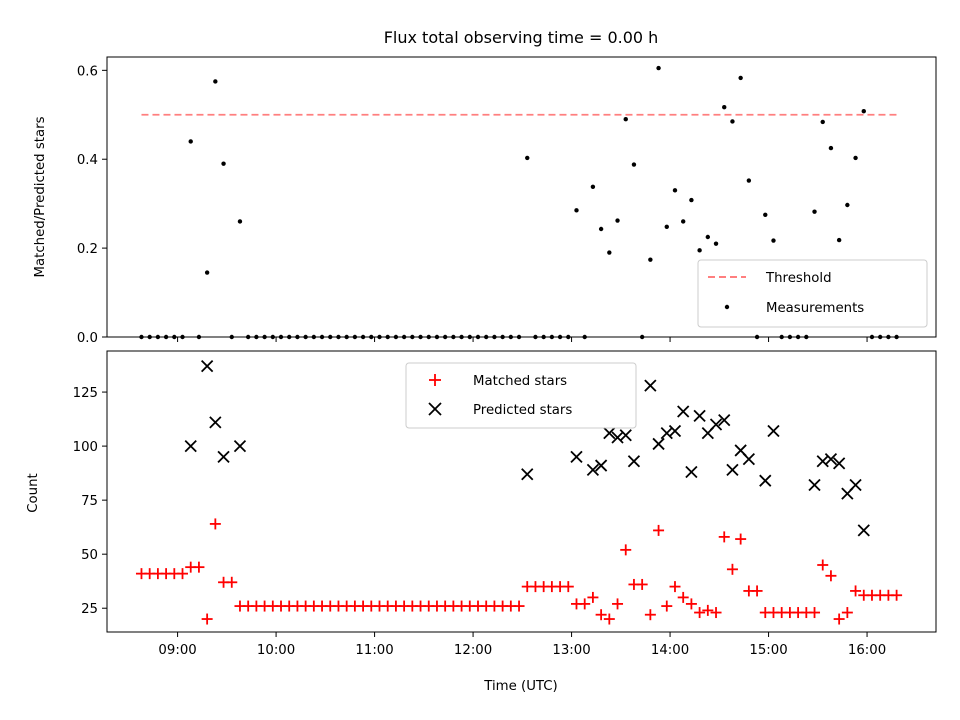  What do you see at coordinates (177, 650) in the screenshot?
I see `x-tick-label: 09:00` at bounding box center [177, 650].